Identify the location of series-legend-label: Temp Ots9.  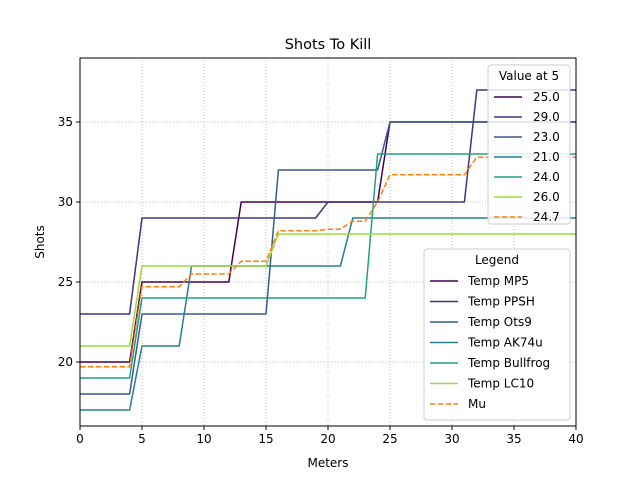
(499, 322).